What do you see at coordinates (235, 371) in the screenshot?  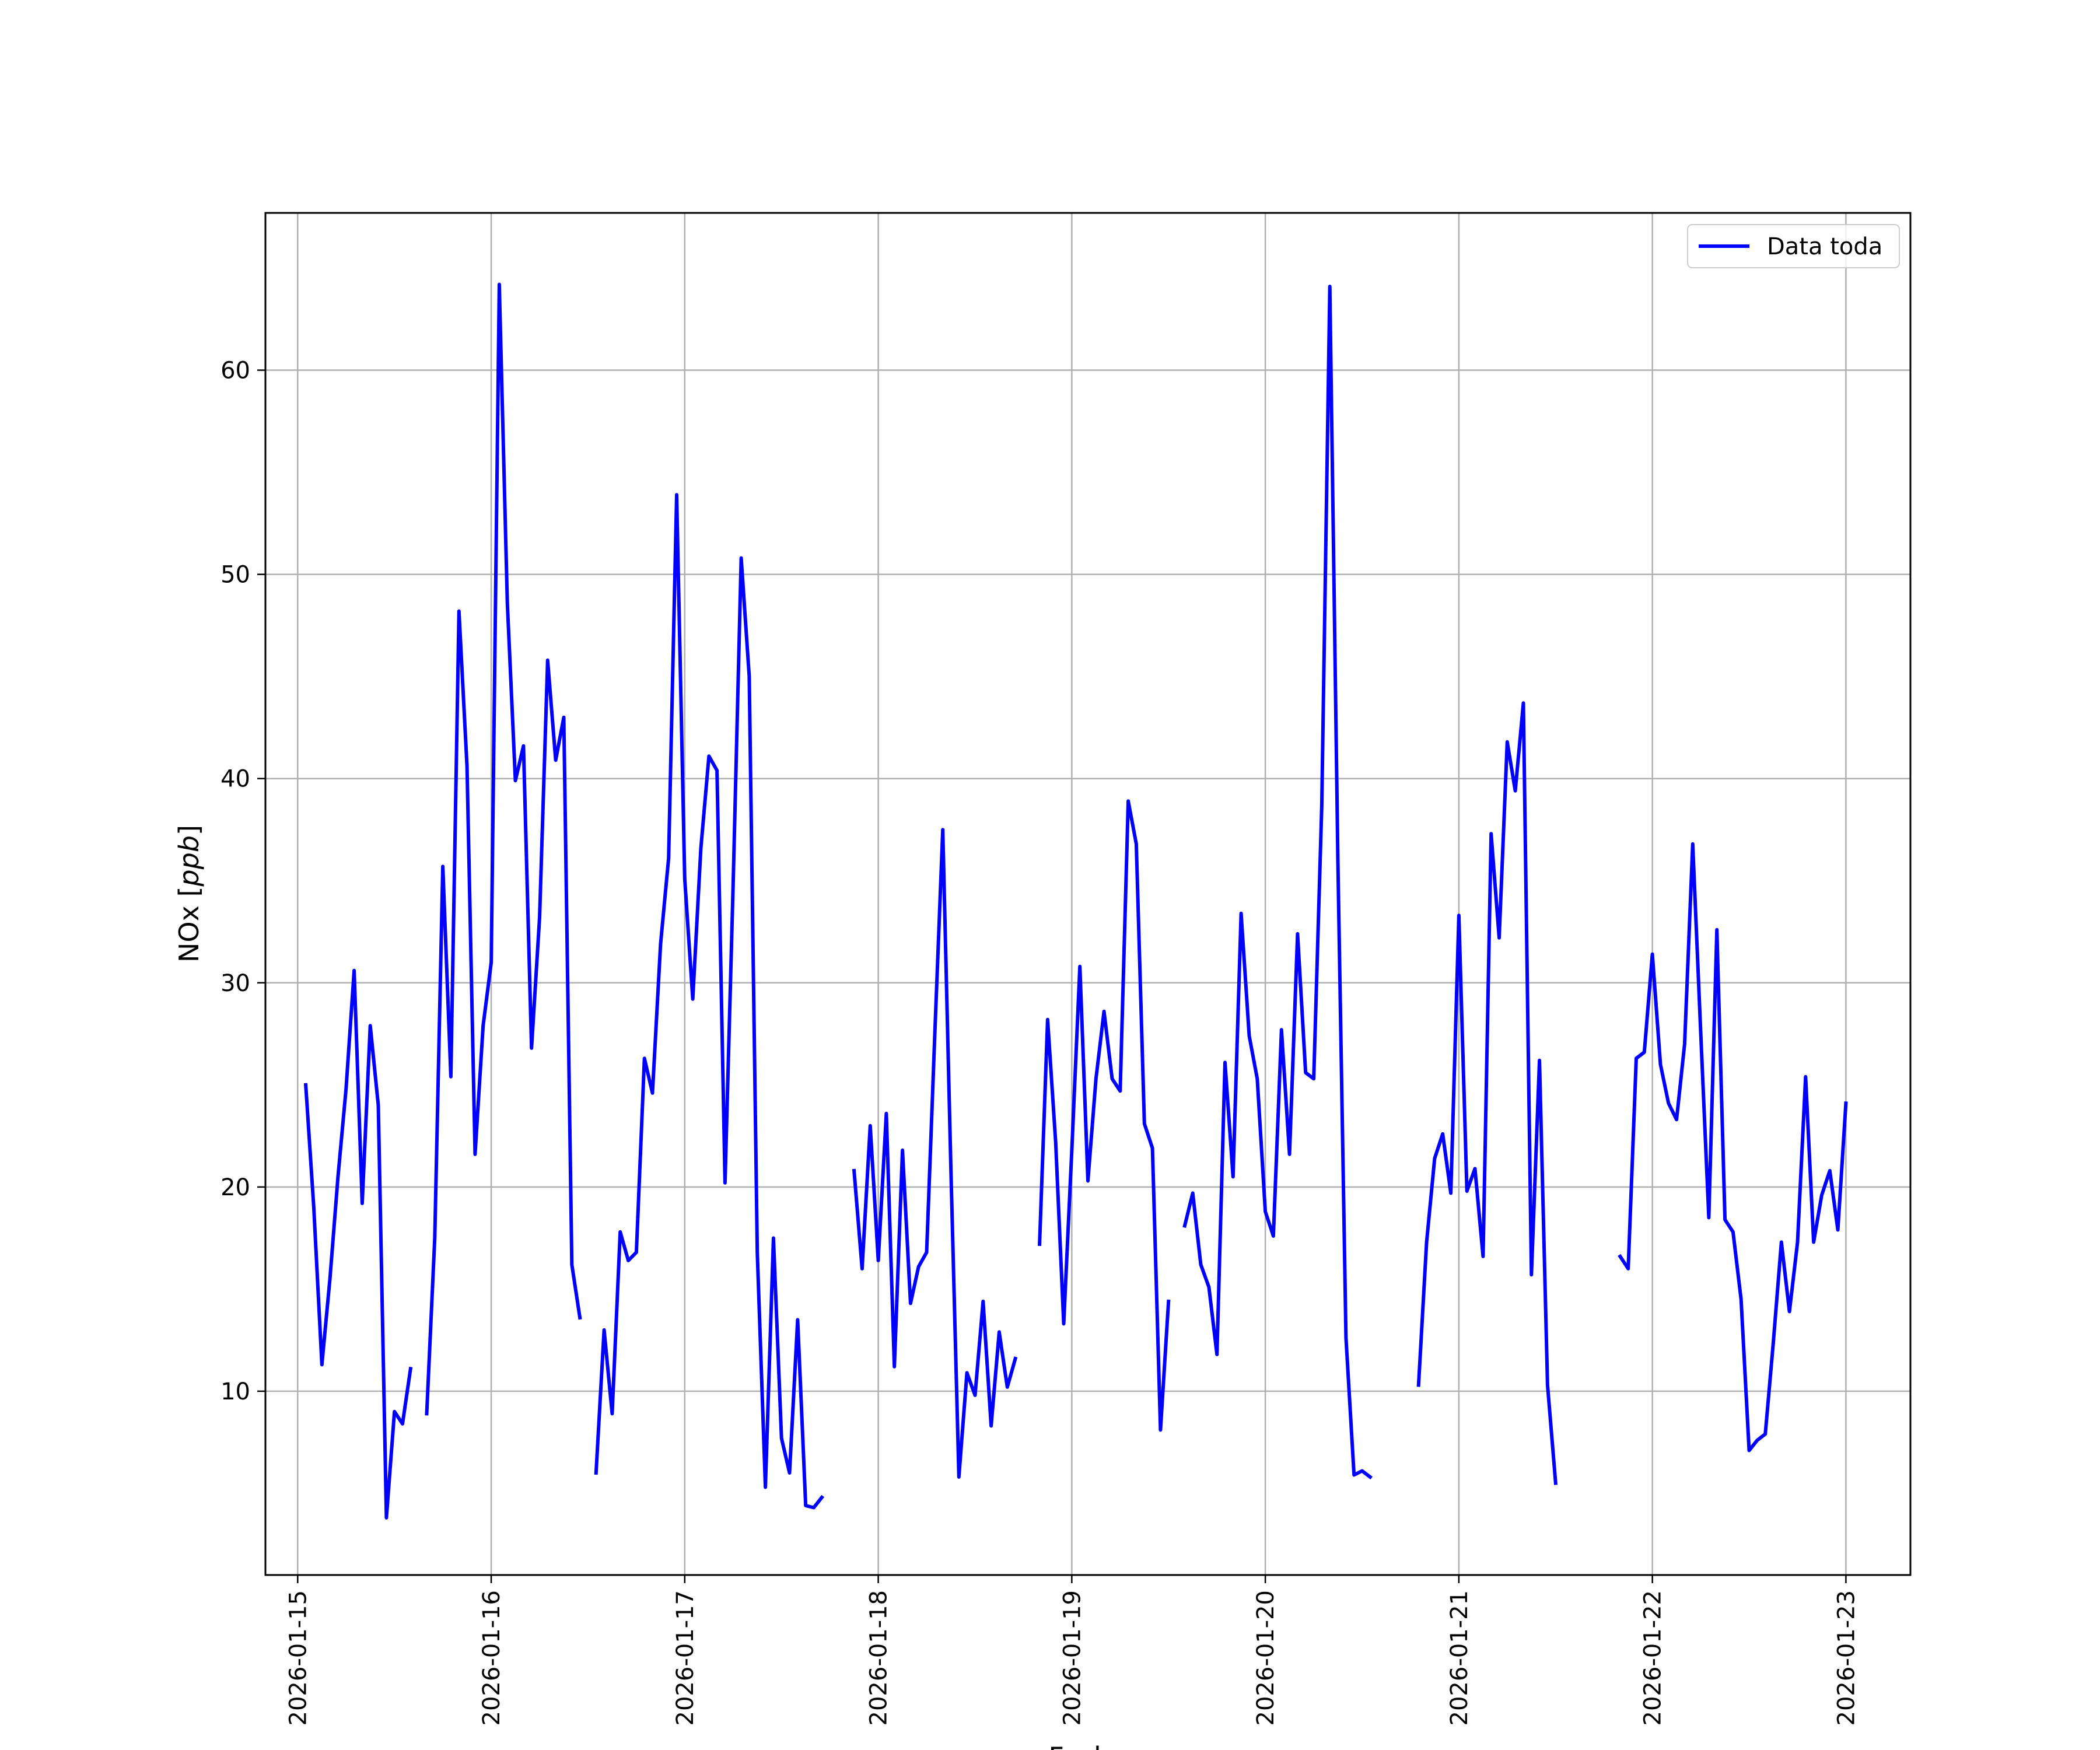 I see `y-tick-label: 60` at bounding box center [235, 371].